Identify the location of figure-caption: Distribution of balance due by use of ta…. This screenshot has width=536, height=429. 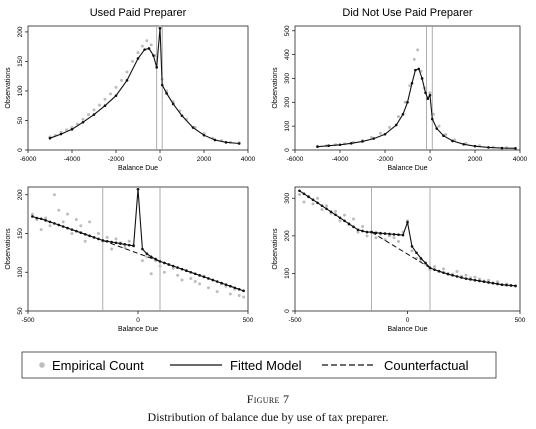
(268, 417).